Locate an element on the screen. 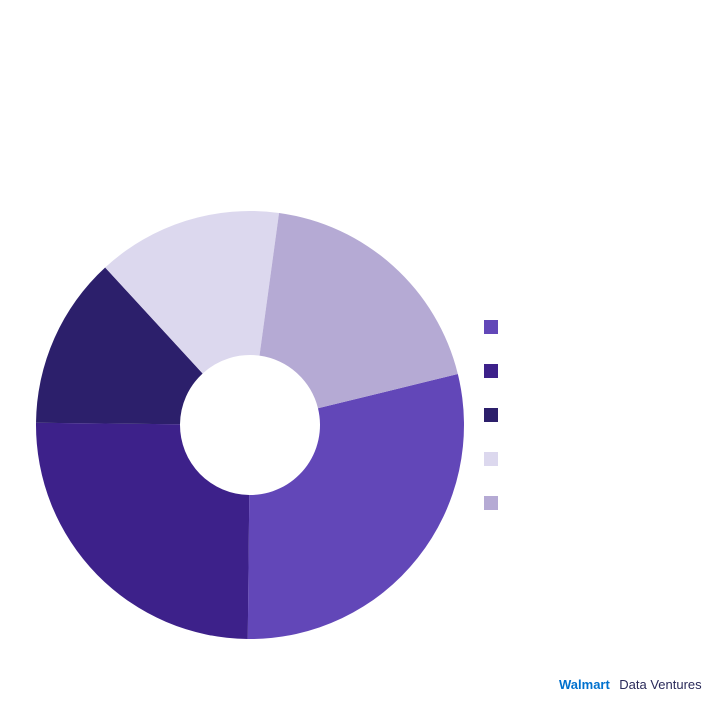  footer-logo: Walmart Data Ventures is located at coordinates (630, 684).